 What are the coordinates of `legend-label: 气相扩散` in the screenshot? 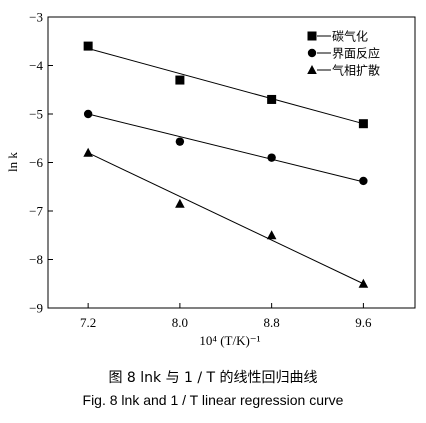 It's located at (356, 70).